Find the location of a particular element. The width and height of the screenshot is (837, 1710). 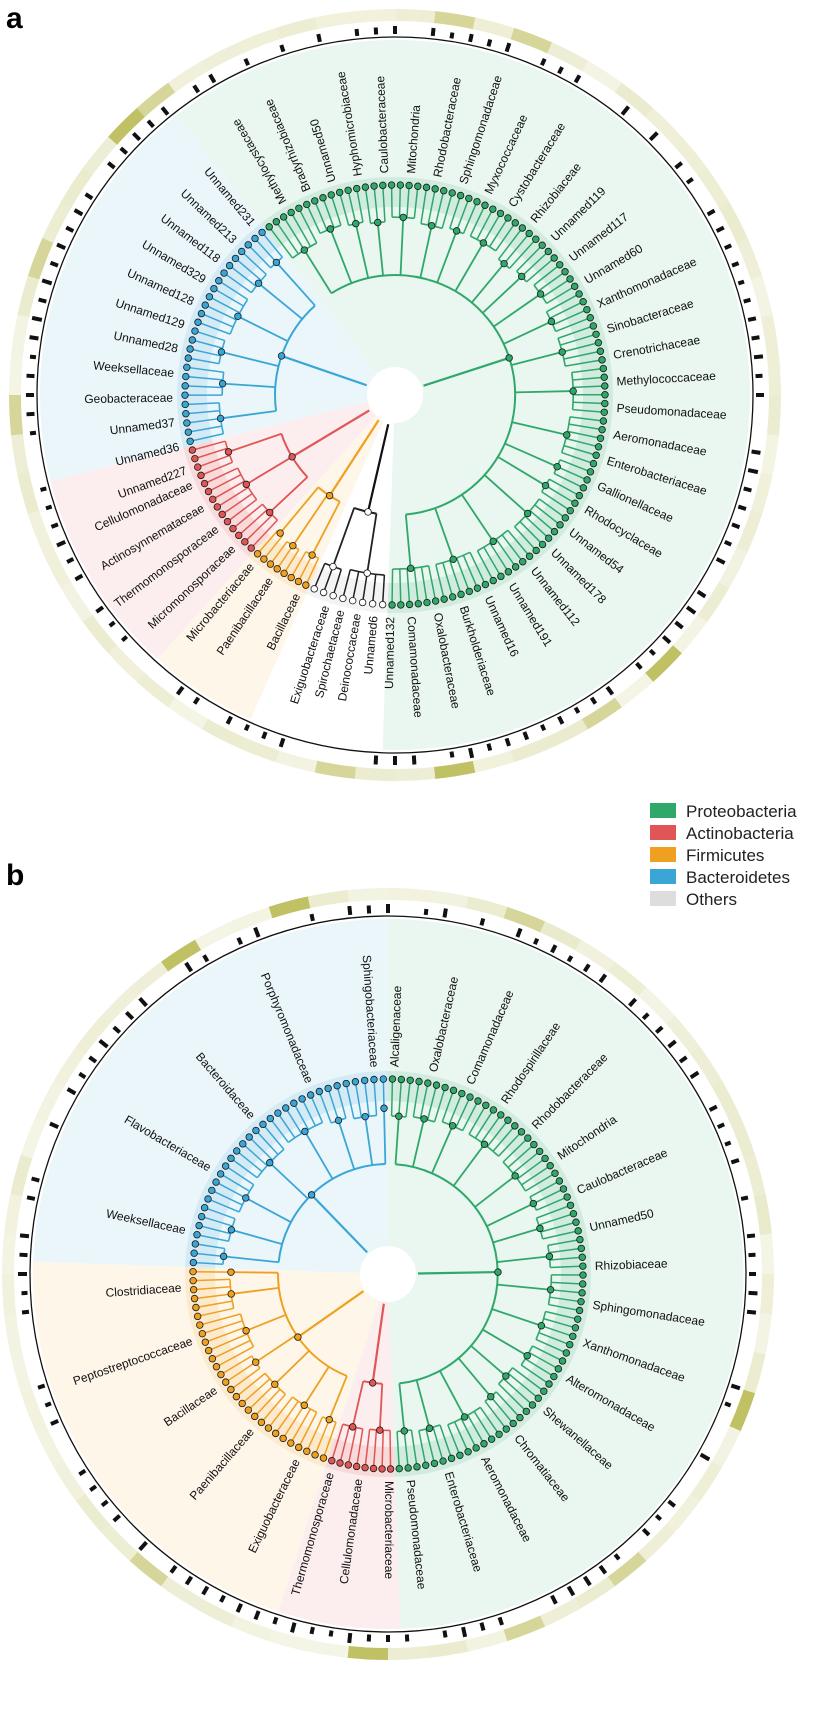

a-label-others-1: Unnamed6 is located at coordinates (370, 645).